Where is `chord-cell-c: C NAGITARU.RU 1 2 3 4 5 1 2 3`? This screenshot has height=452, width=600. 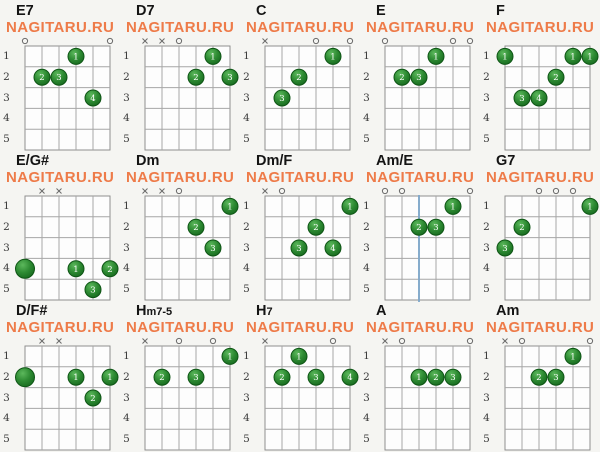 chord-cell-c: C NAGITARU.RU 1 2 3 4 5 1 2 3 is located at coordinates (300, 75).